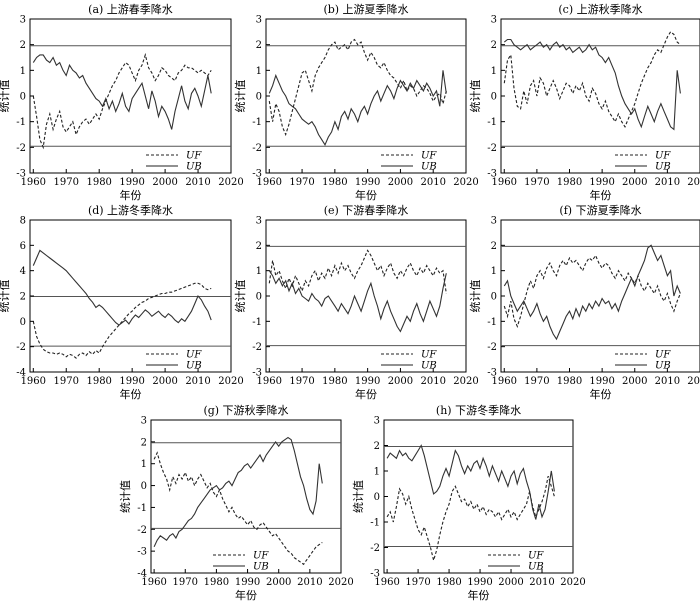  What do you see at coordinates (23, 246) in the screenshot?
I see `y-tick-label: 6` at bounding box center [23, 246].